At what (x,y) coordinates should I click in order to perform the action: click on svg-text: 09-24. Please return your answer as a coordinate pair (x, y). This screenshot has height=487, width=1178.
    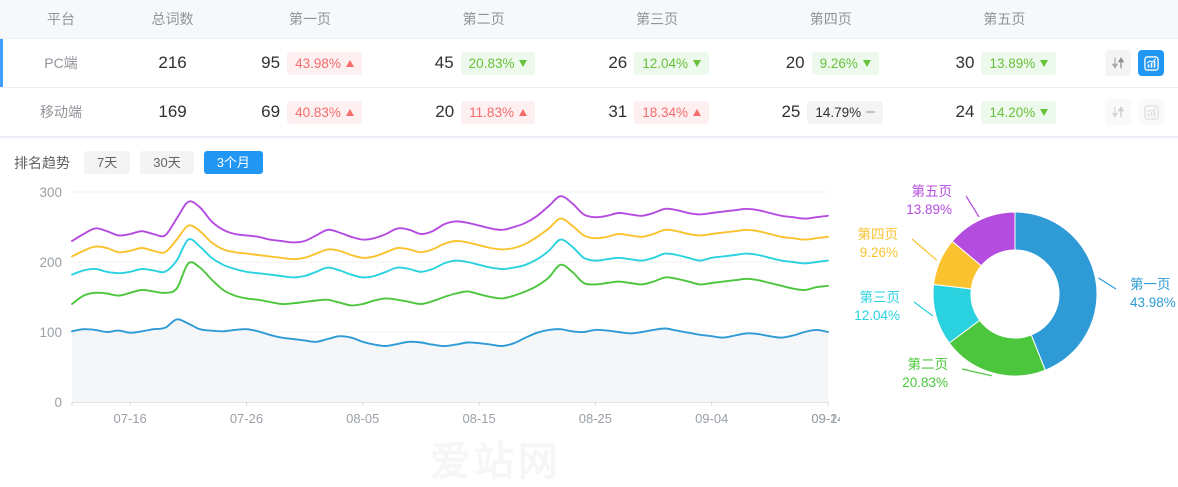
    Looking at the image, I should click on (825, 418).